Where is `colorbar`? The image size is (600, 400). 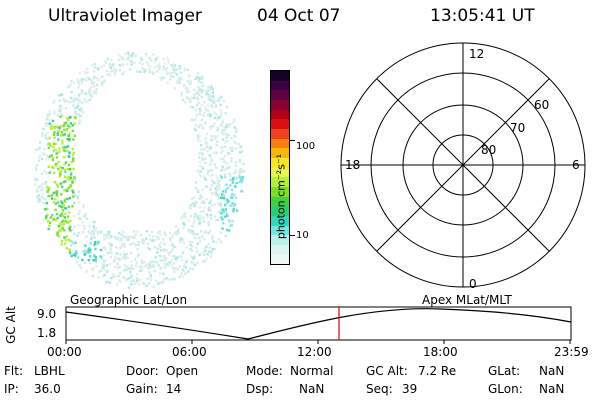 colorbar is located at coordinates (280, 167).